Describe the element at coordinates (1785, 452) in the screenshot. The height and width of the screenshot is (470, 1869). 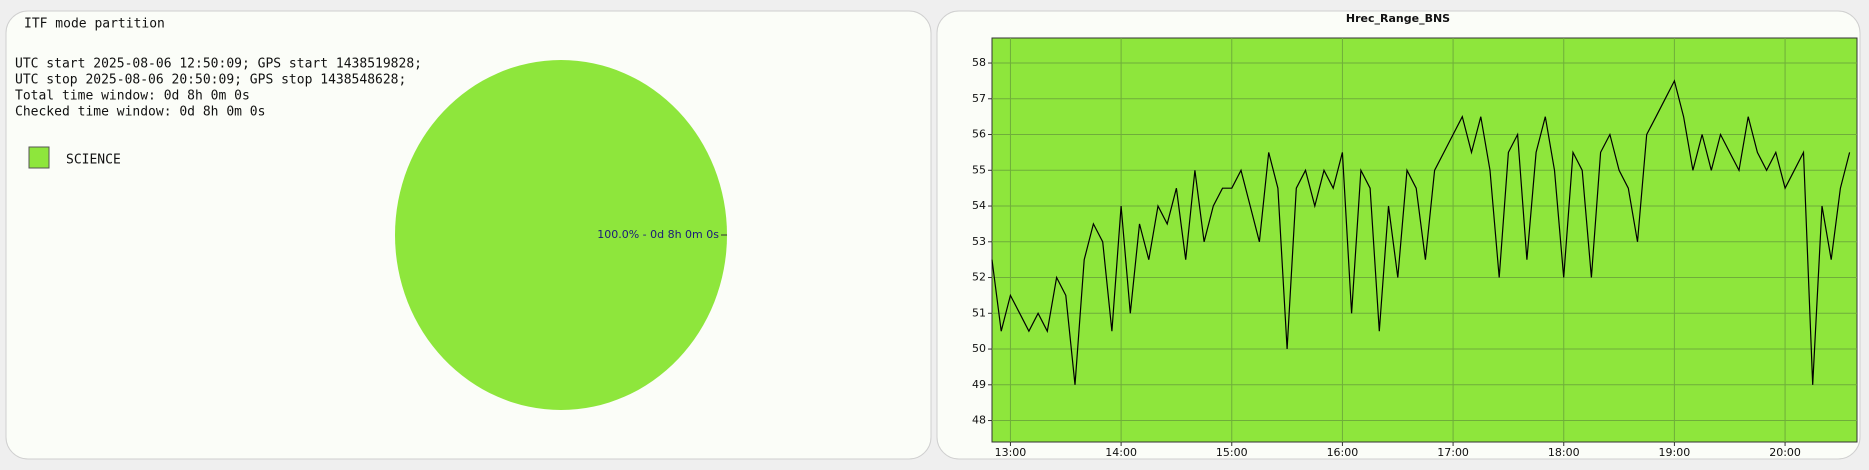
I see `x-tick-label: 20:00` at that location.